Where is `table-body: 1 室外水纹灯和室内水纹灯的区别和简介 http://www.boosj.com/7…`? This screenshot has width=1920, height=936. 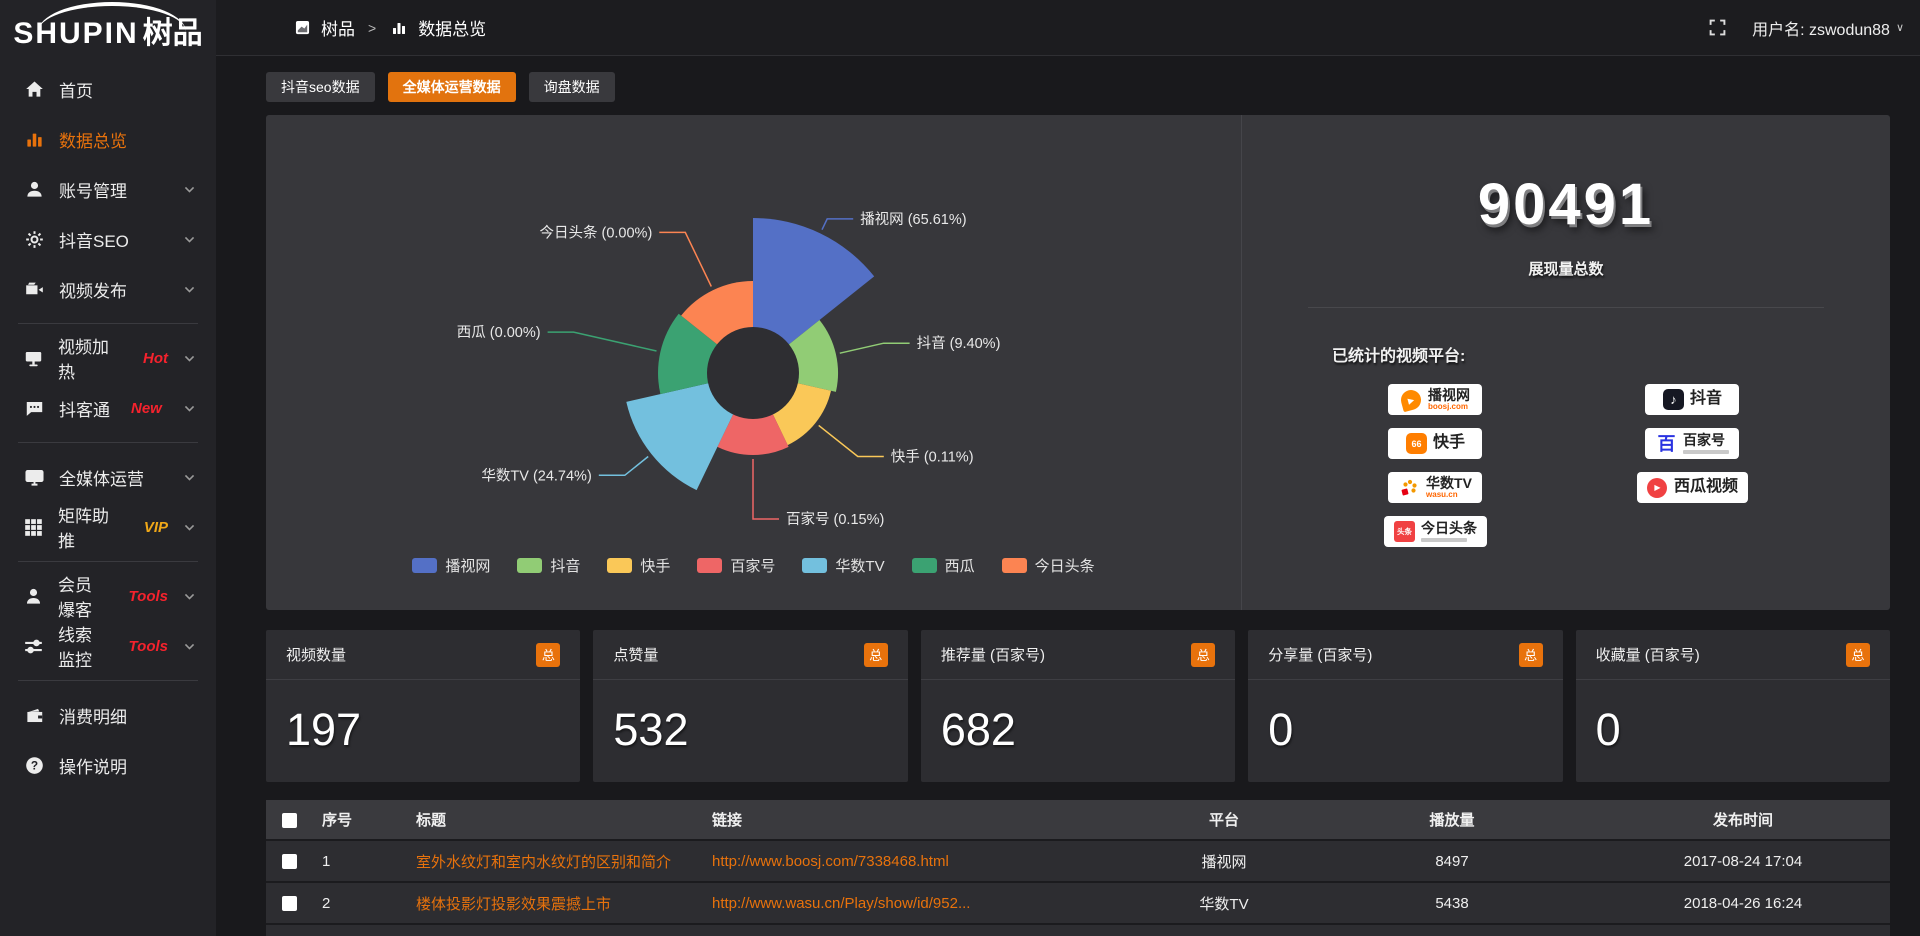
table-body: 1 室外水纹灯和室内水纹灯的区别和简介 http://www.boosj.com/7… is located at coordinates (1078, 887).